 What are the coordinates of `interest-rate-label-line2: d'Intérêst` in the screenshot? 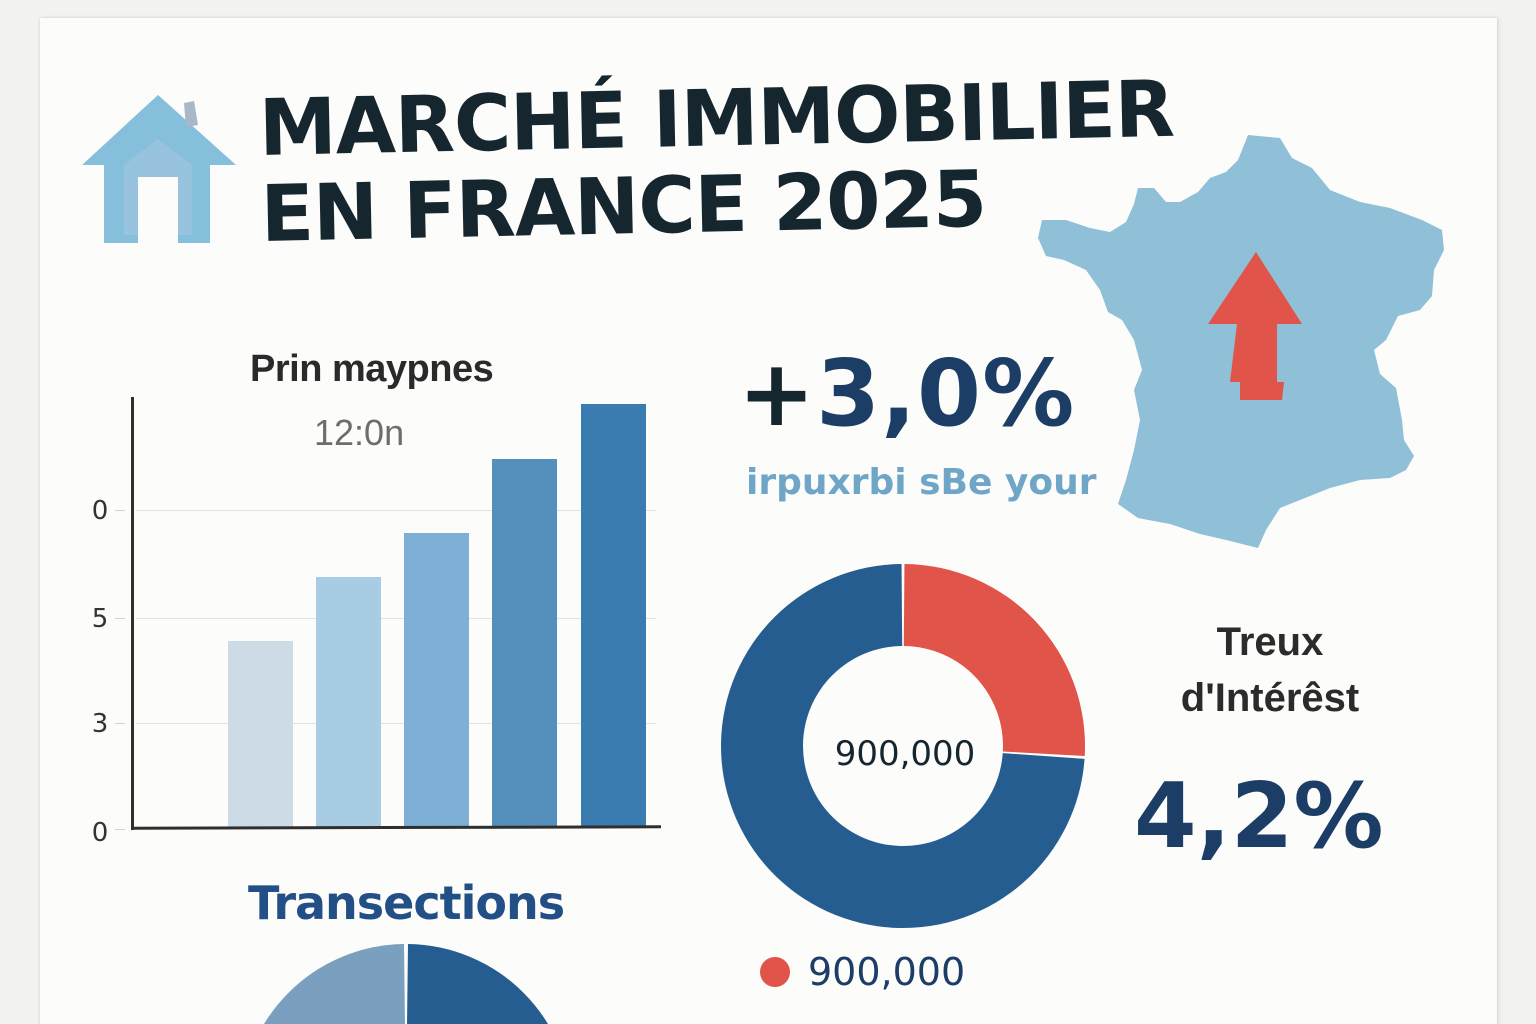 It's located at (1270, 698).